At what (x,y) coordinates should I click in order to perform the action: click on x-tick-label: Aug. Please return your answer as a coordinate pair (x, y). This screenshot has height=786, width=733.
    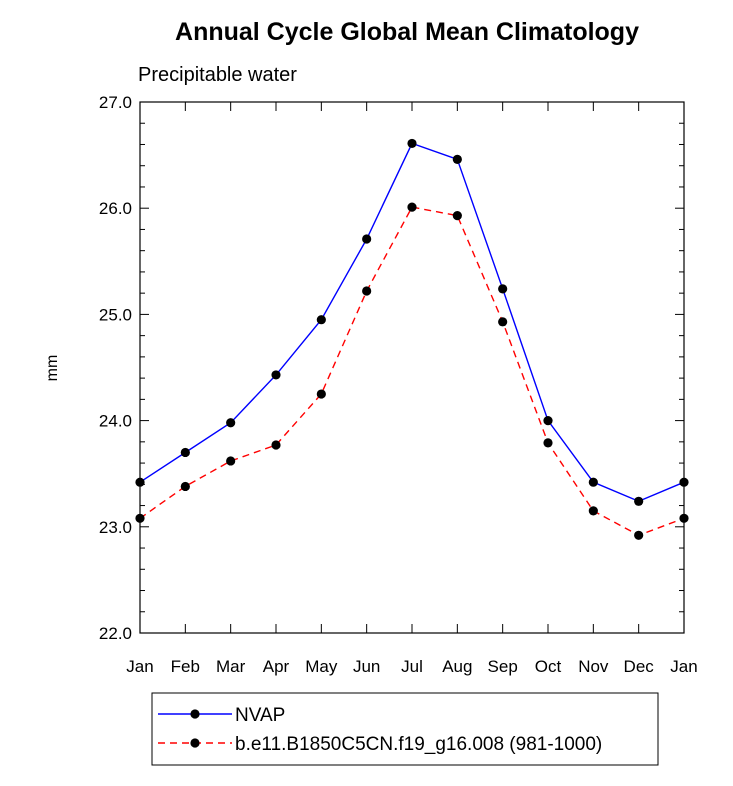
    Looking at the image, I should click on (457, 666).